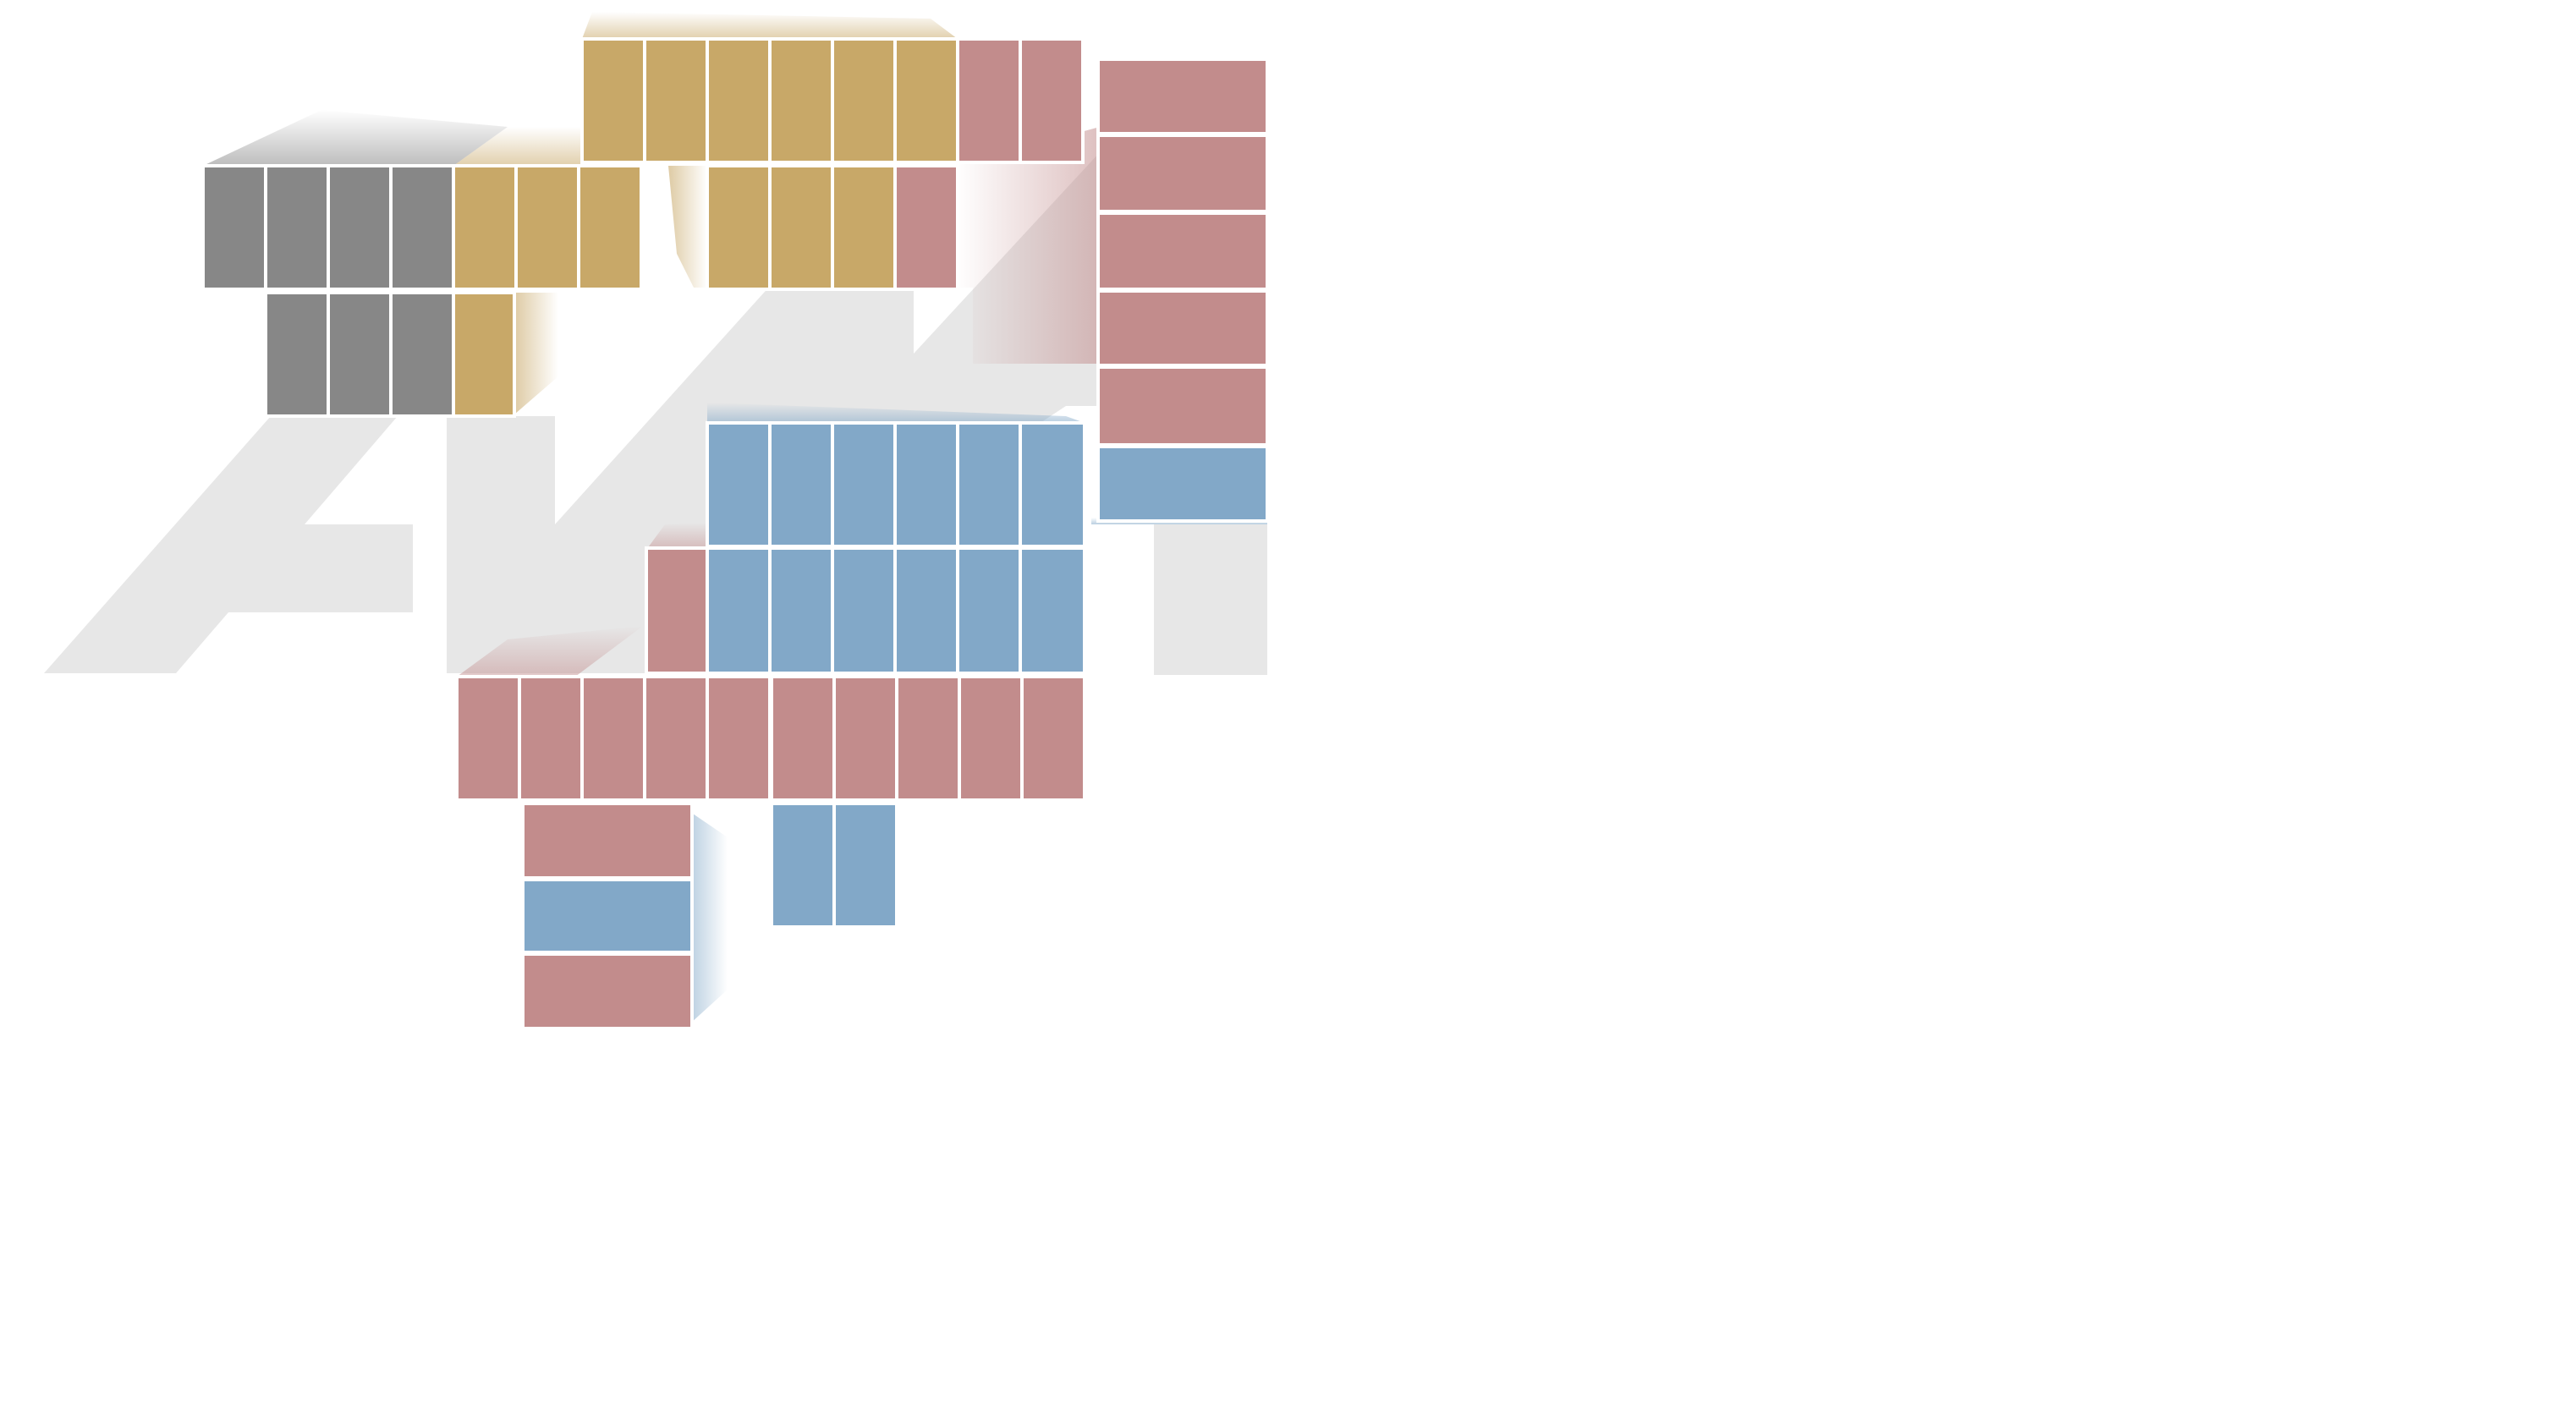 This screenshot has height=1426, width=2576. Describe the element at coordinates (687, 227) in the screenshot. I see `gold-mid-shade` at that location.